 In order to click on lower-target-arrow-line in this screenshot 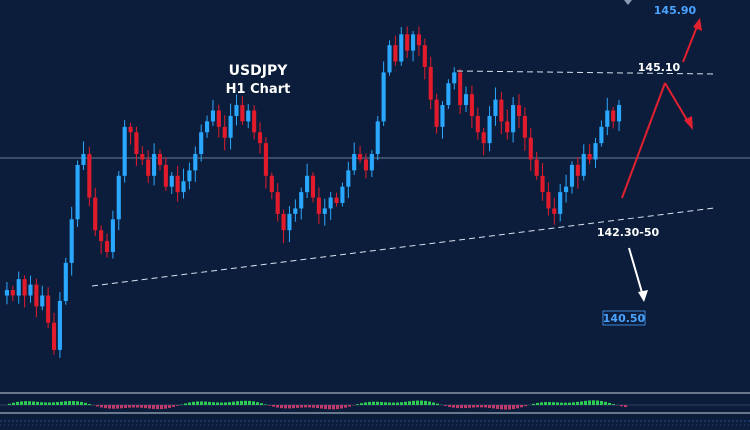, I will do `click(636, 272)`.